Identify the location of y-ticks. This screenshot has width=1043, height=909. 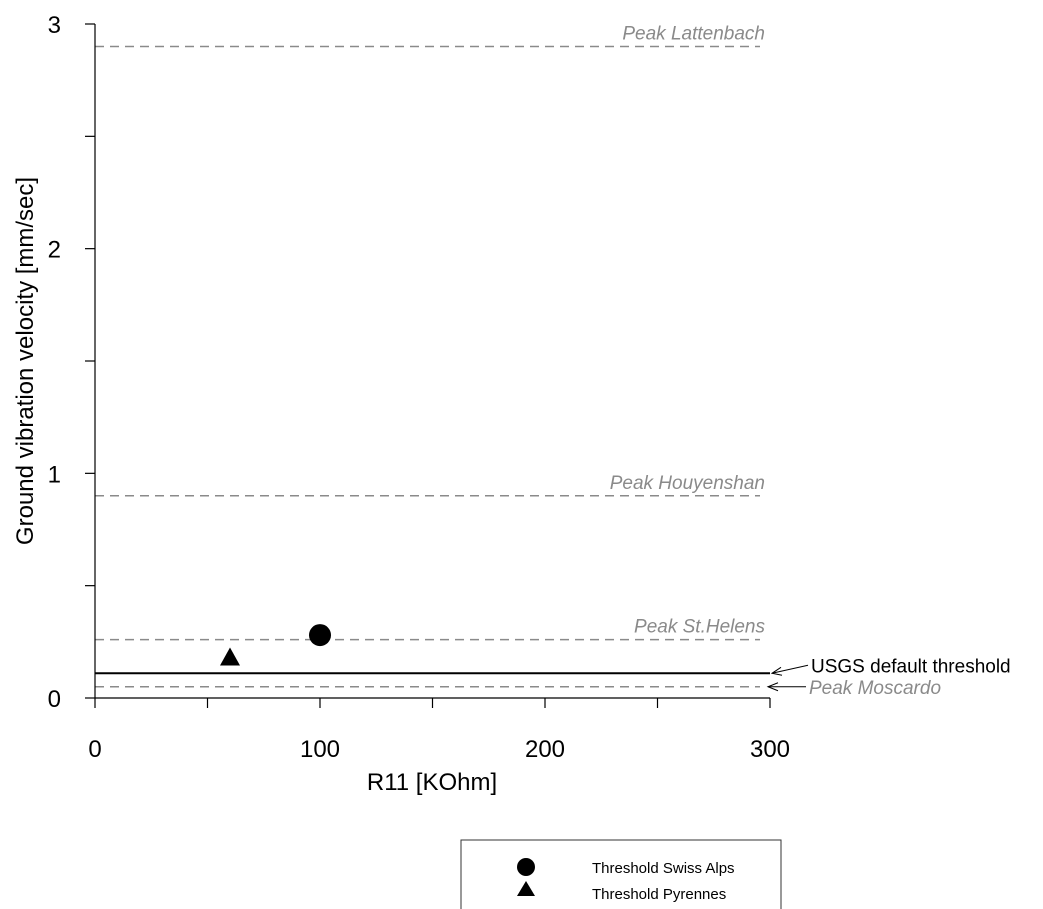
(90, 361).